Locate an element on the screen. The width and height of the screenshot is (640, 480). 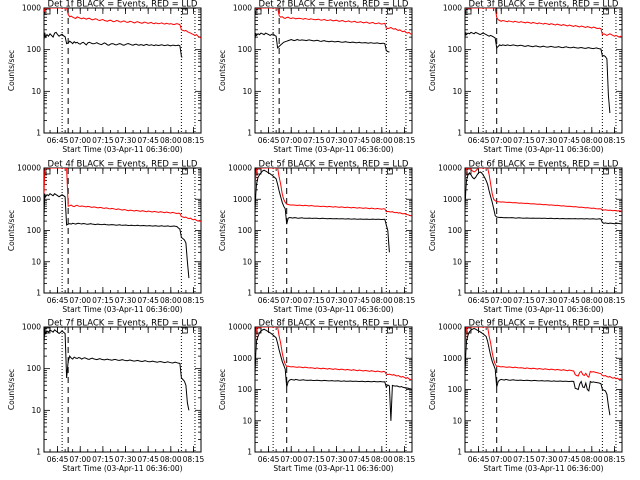
chart-title: Det 2f BLACK = Events, RED = LLD is located at coordinates (334, 5).